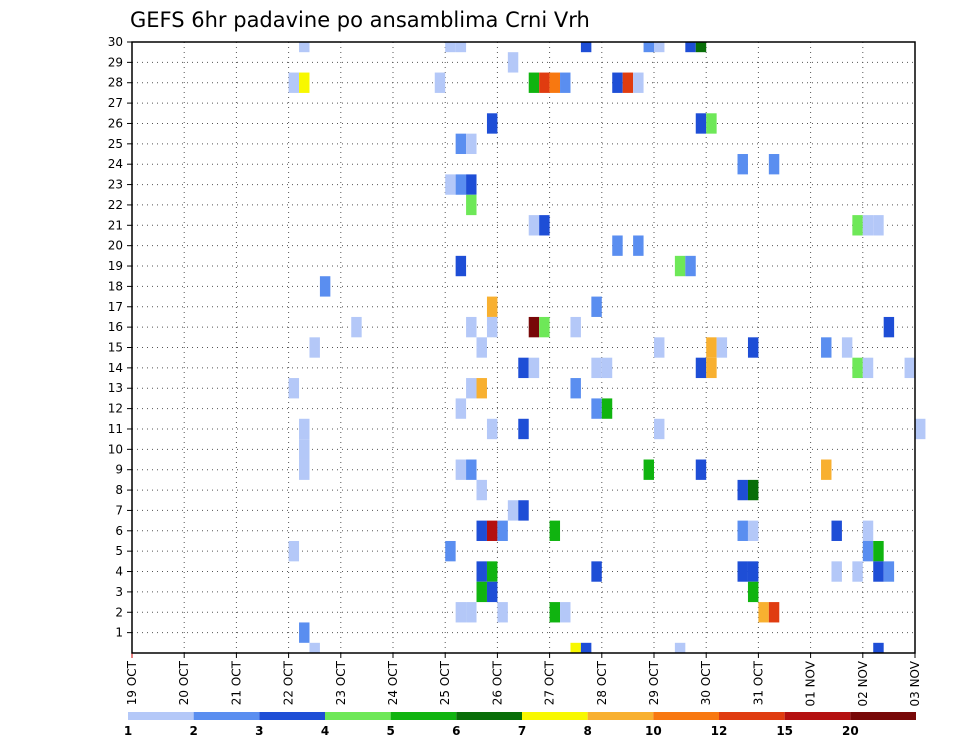 The width and height of the screenshot is (960, 742). What do you see at coordinates (758, 682) in the screenshot?
I see `x-tick-label: 31 OCT` at bounding box center [758, 682].